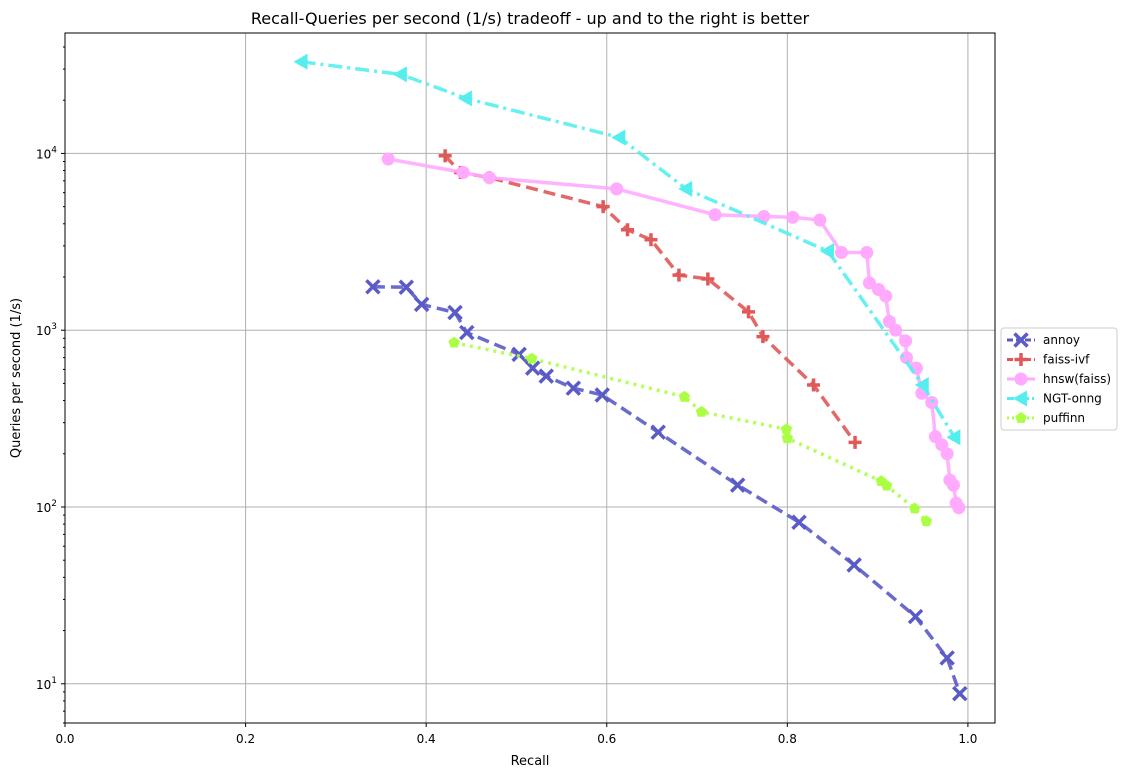  I want to click on legend-label: NGT-onng, so click(1072, 399).